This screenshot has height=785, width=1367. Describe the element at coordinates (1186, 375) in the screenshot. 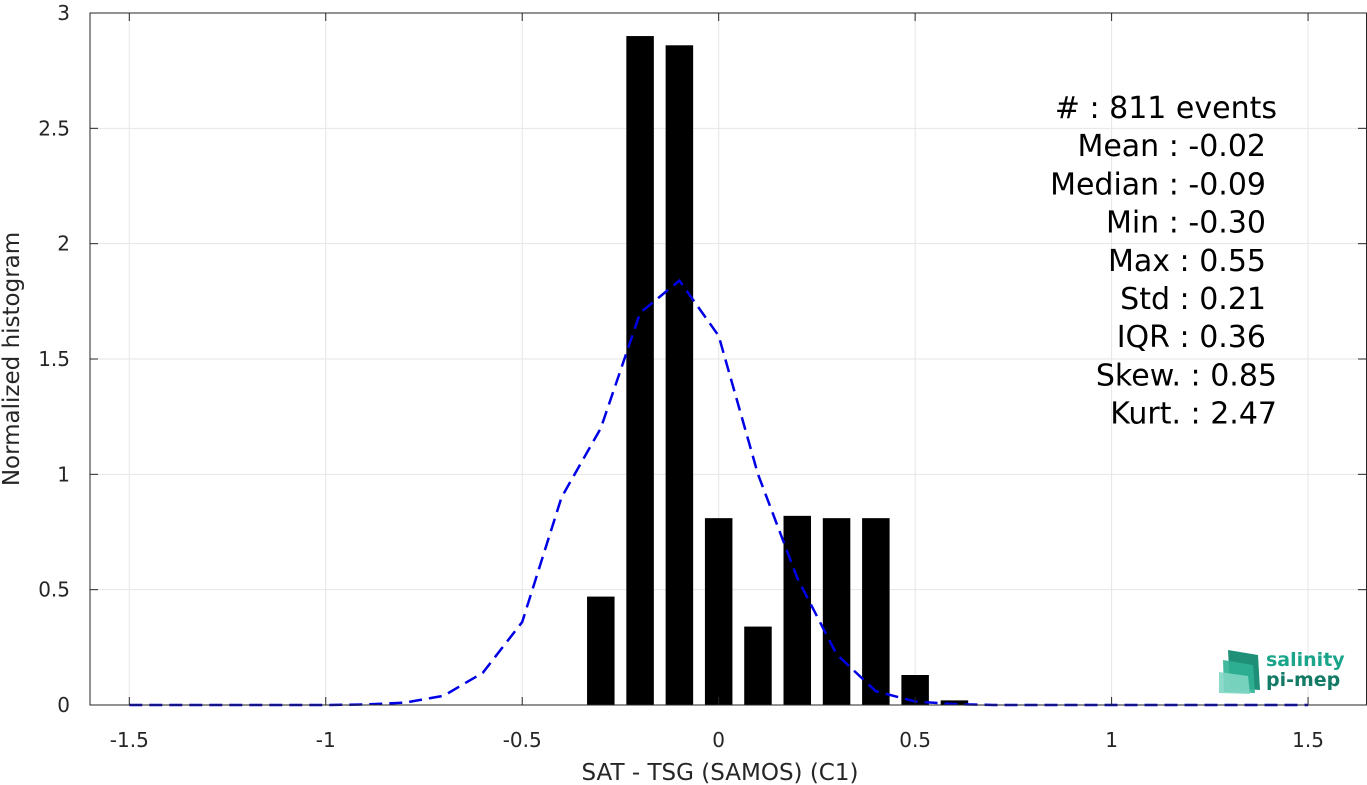

I see `stat-line: Skew. : 0.85` at that location.